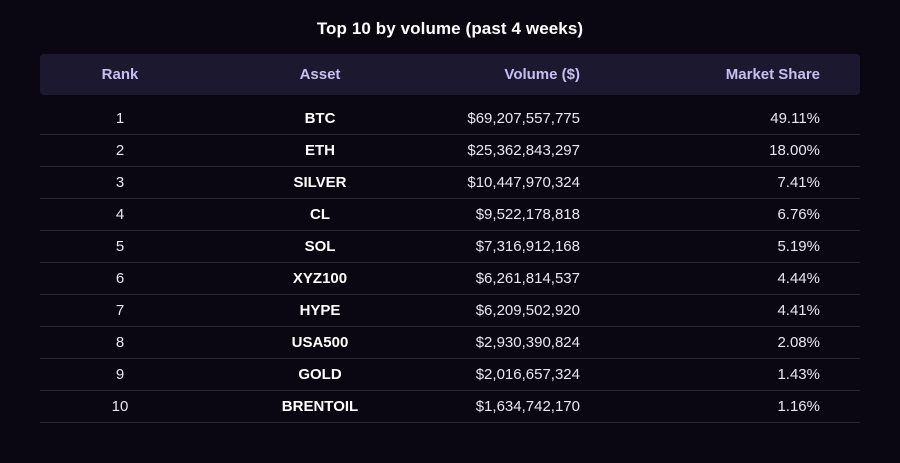 The height and width of the screenshot is (463, 900). What do you see at coordinates (450, 343) in the screenshot?
I see `table-row: 8 USA500 $2,930,390,824 2.08%` at bounding box center [450, 343].